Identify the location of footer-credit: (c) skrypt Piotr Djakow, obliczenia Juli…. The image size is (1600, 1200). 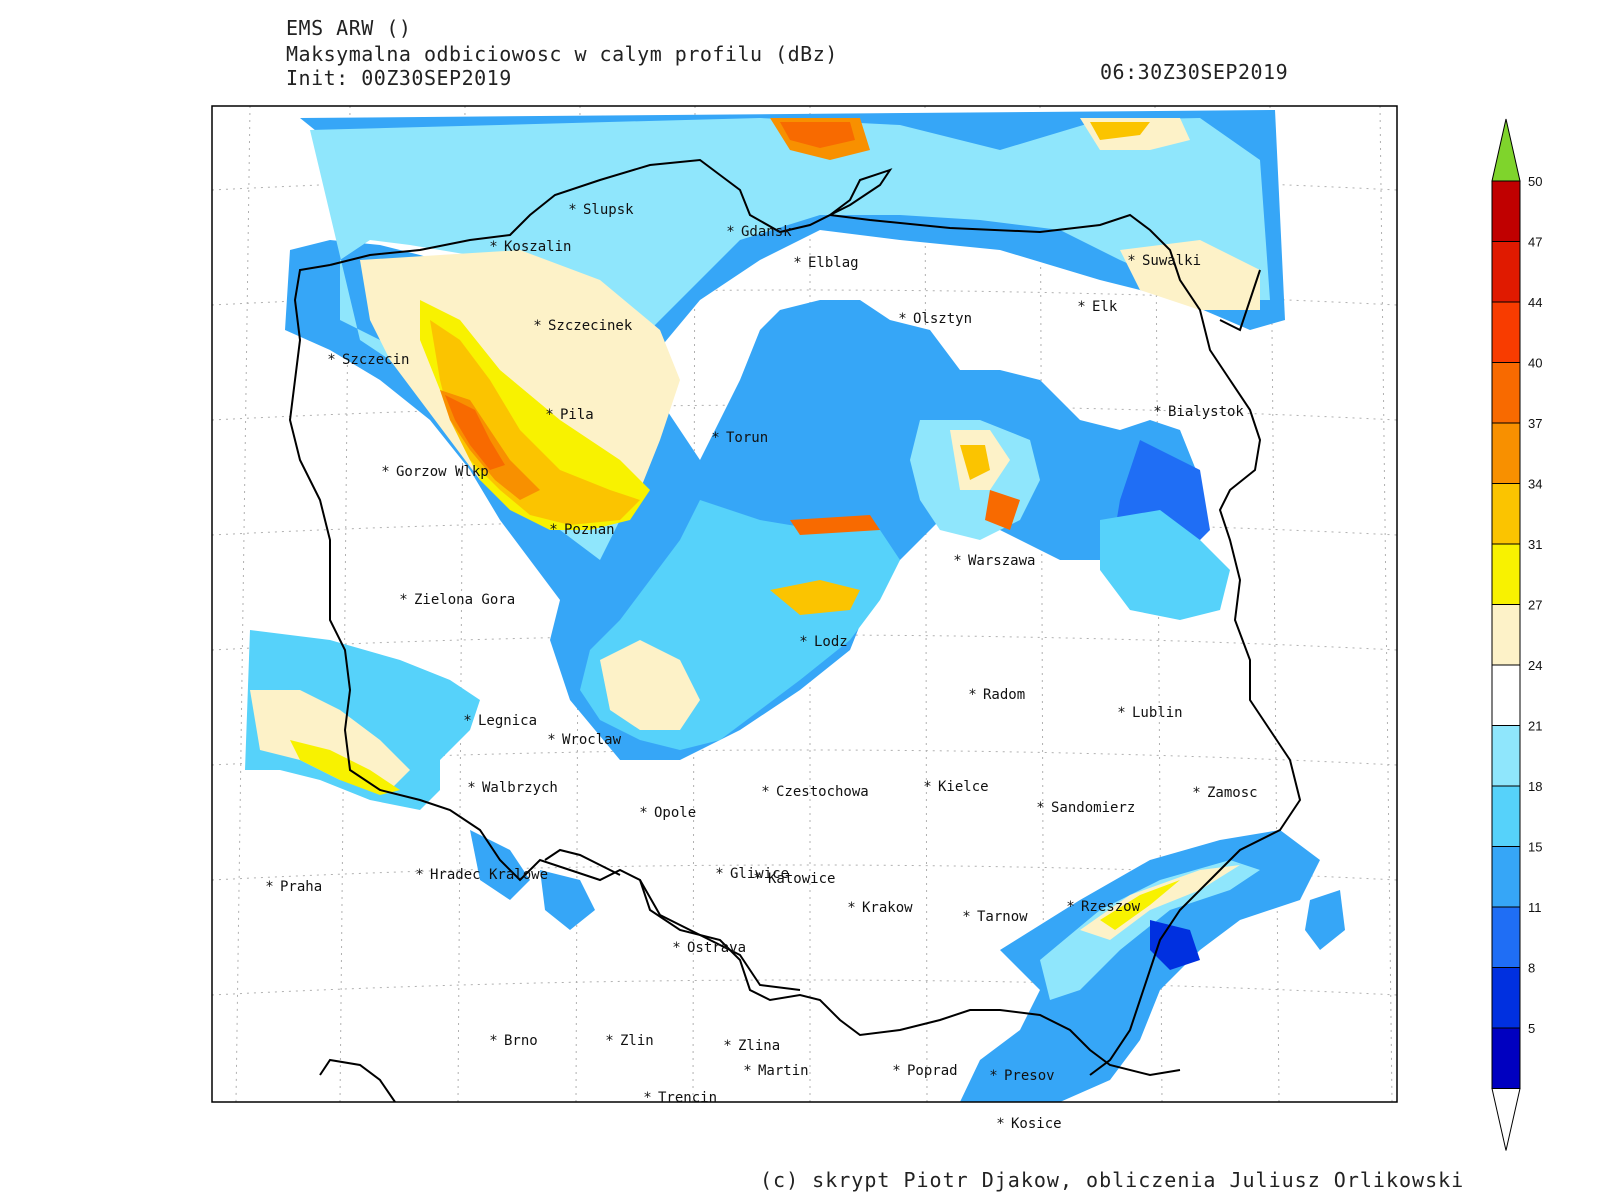
(1112, 1180).